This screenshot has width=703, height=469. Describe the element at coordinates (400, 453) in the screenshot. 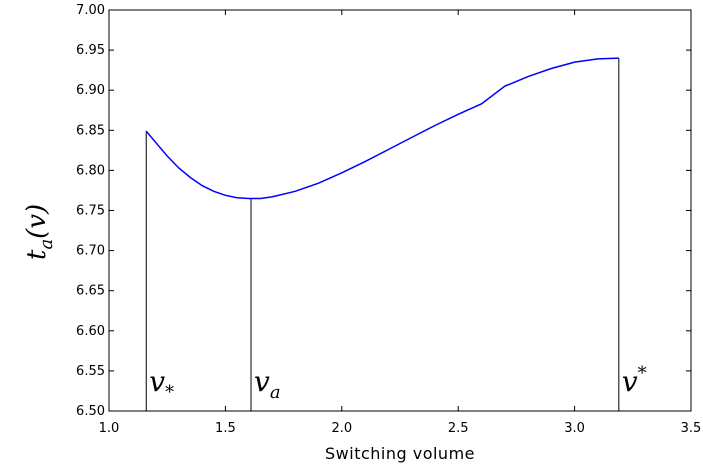

I see `x-axis-label: Switching volume` at that location.